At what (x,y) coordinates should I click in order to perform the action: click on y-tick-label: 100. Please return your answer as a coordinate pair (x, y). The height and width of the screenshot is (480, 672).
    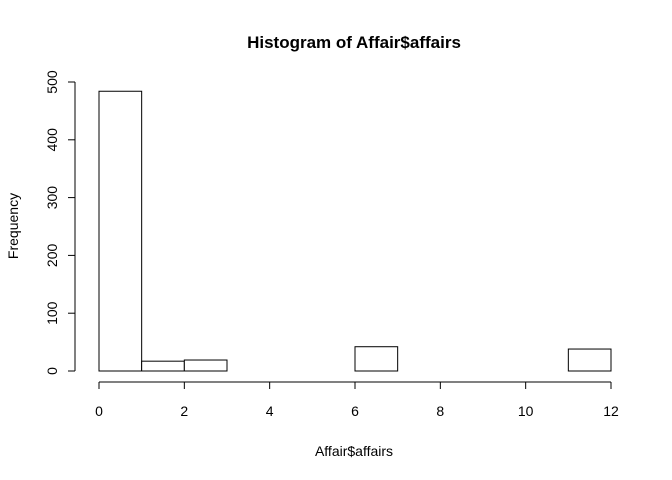
    Looking at the image, I should click on (52, 313).